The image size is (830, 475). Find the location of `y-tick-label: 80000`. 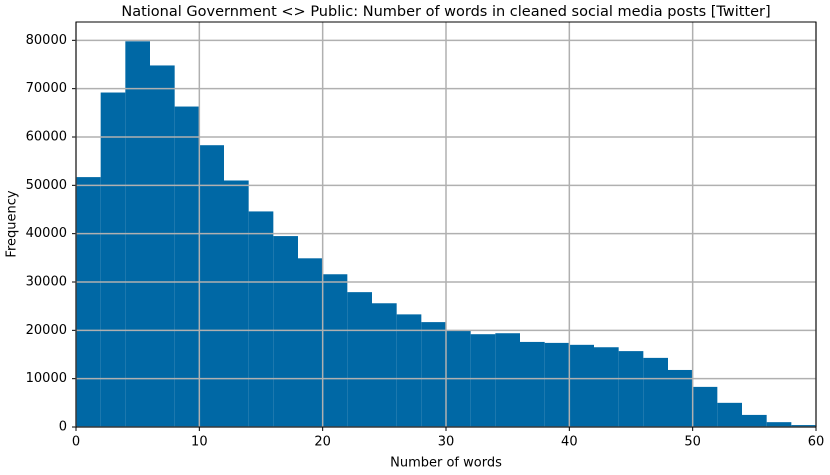

y-tick-label: 80000 is located at coordinates (46, 40).